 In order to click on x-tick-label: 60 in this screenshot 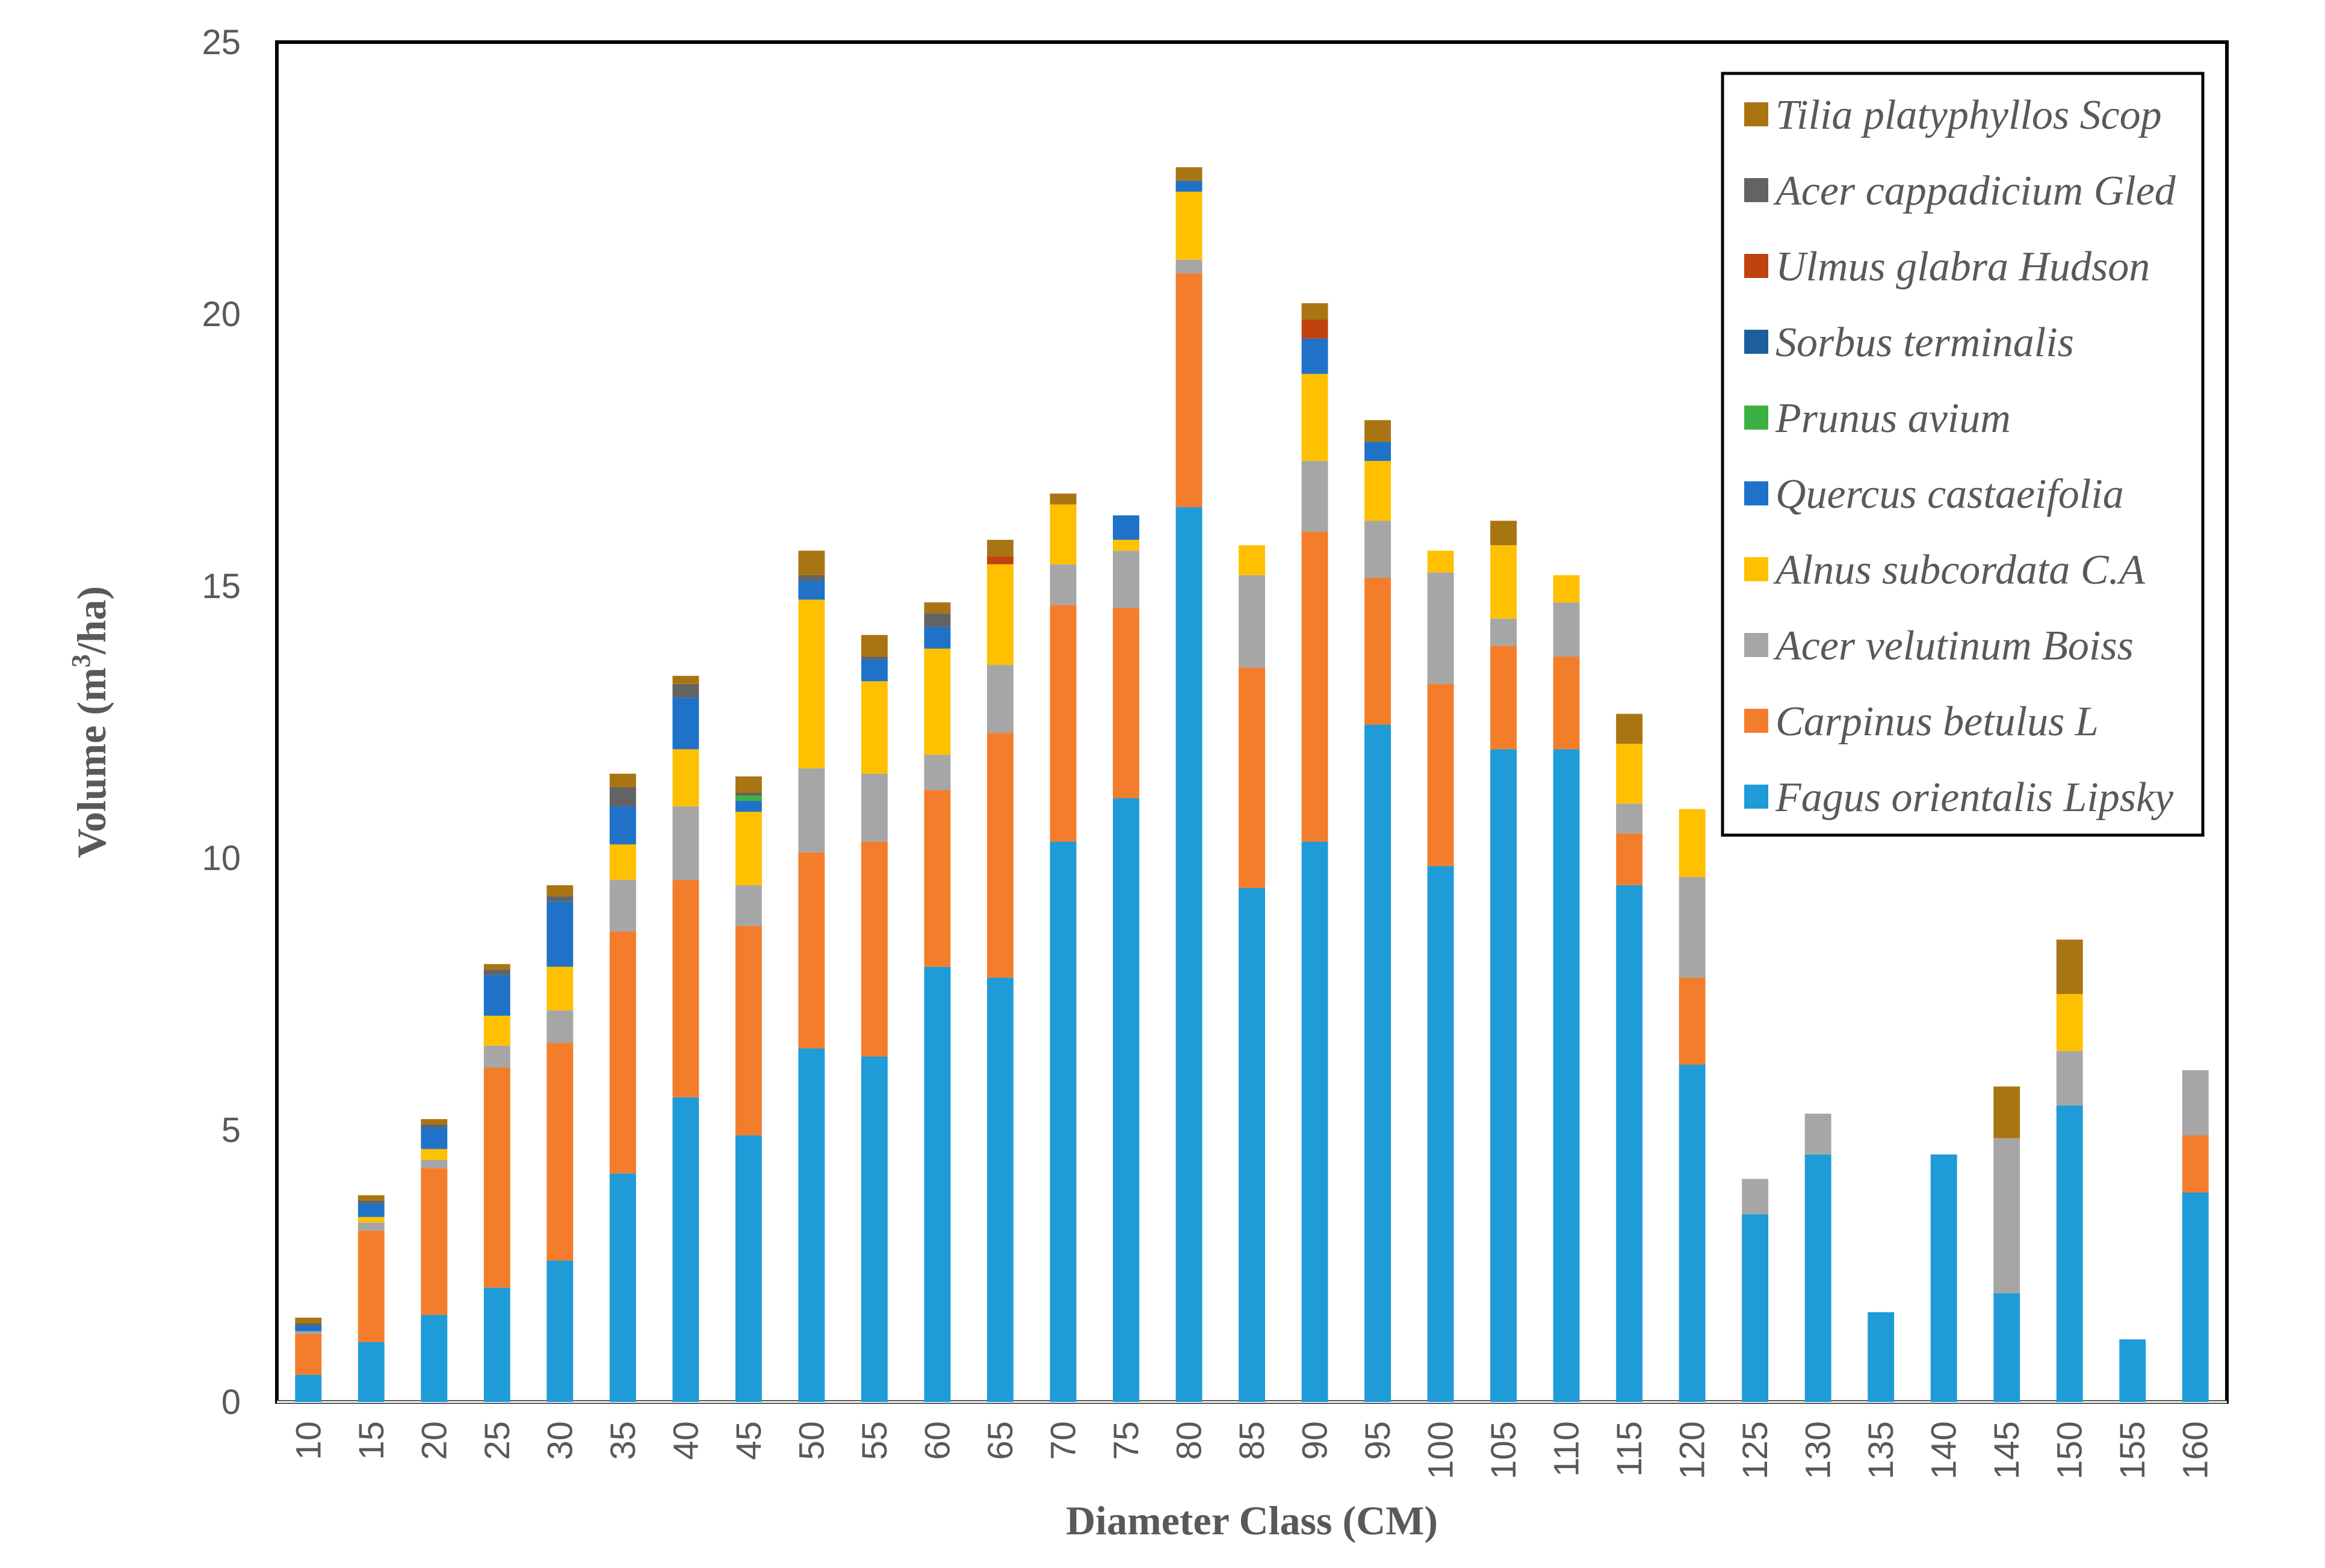, I will do `click(937, 1440)`.